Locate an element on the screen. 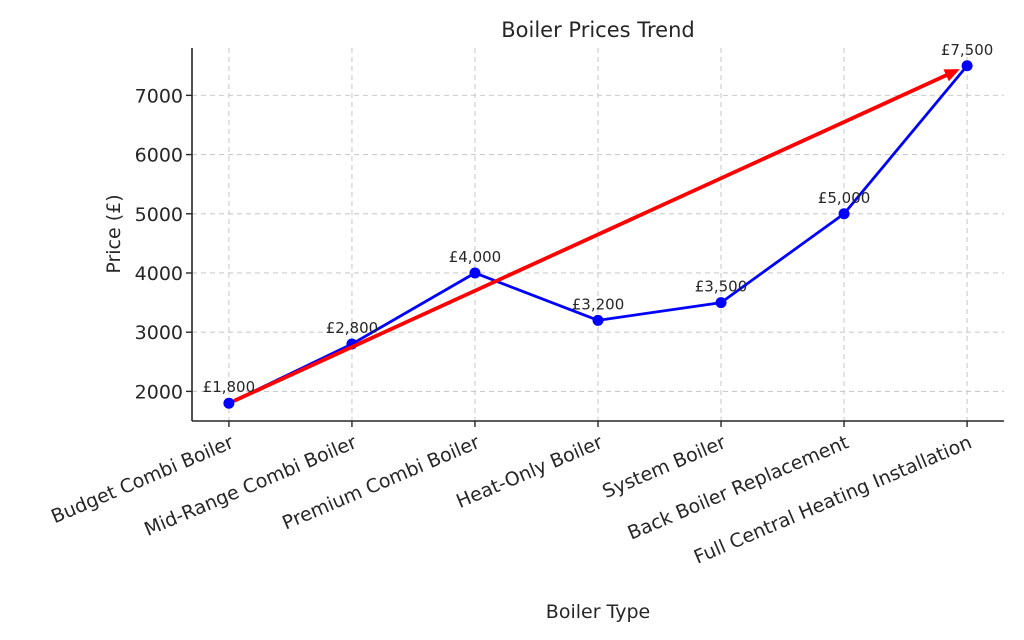  x-tick-label: Premium Combi Boiler is located at coordinates (381, 482).